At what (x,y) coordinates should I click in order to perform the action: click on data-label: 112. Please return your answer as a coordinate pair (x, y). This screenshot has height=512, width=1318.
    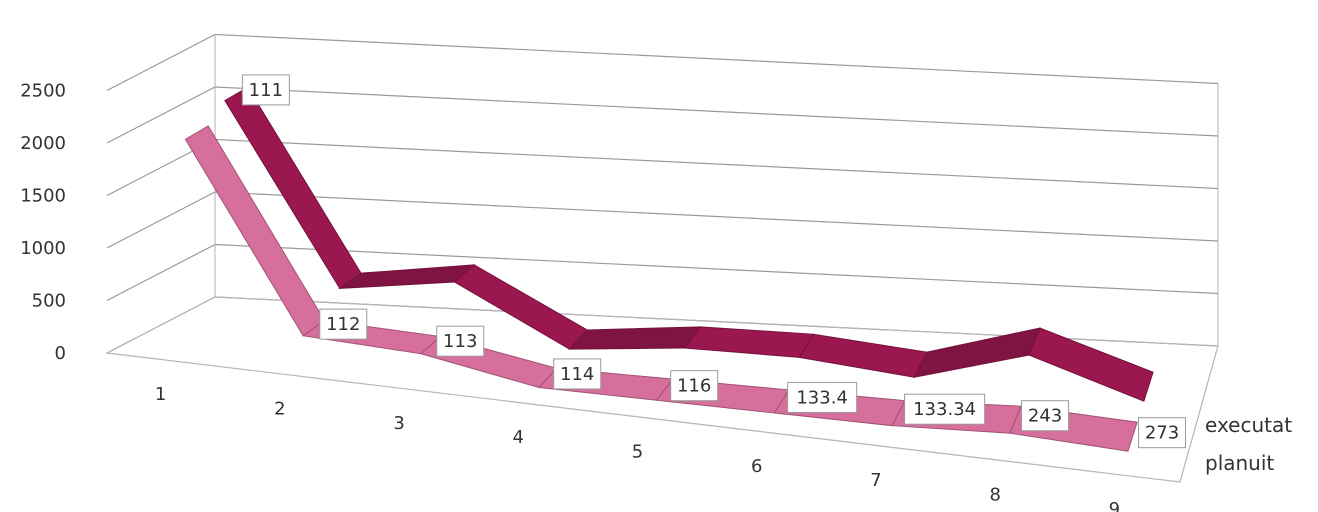
    Looking at the image, I should click on (343, 324).